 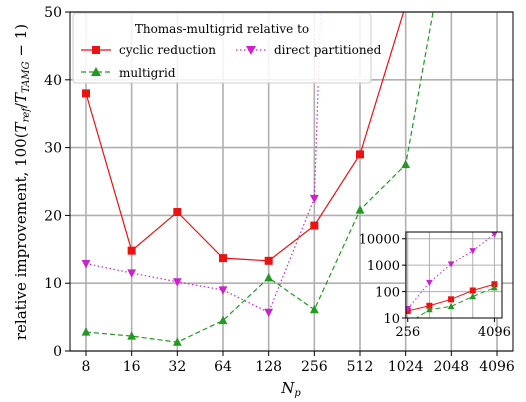 What do you see at coordinates (497, 367) in the screenshot?
I see `x-tick-label: 4096` at bounding box center [497, 367].